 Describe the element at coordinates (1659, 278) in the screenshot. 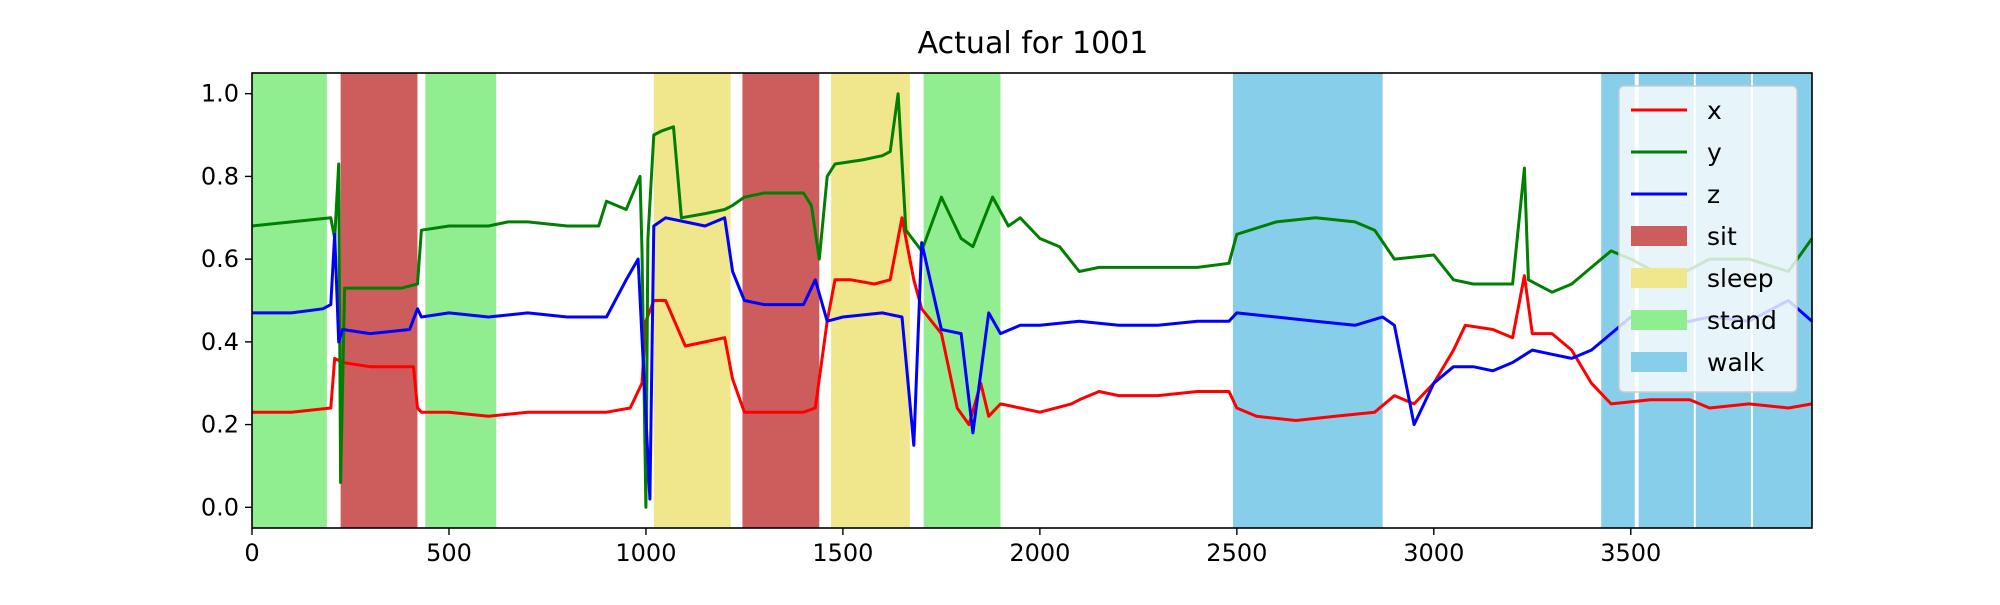

I see `legend-swatch-sleep` at that location.